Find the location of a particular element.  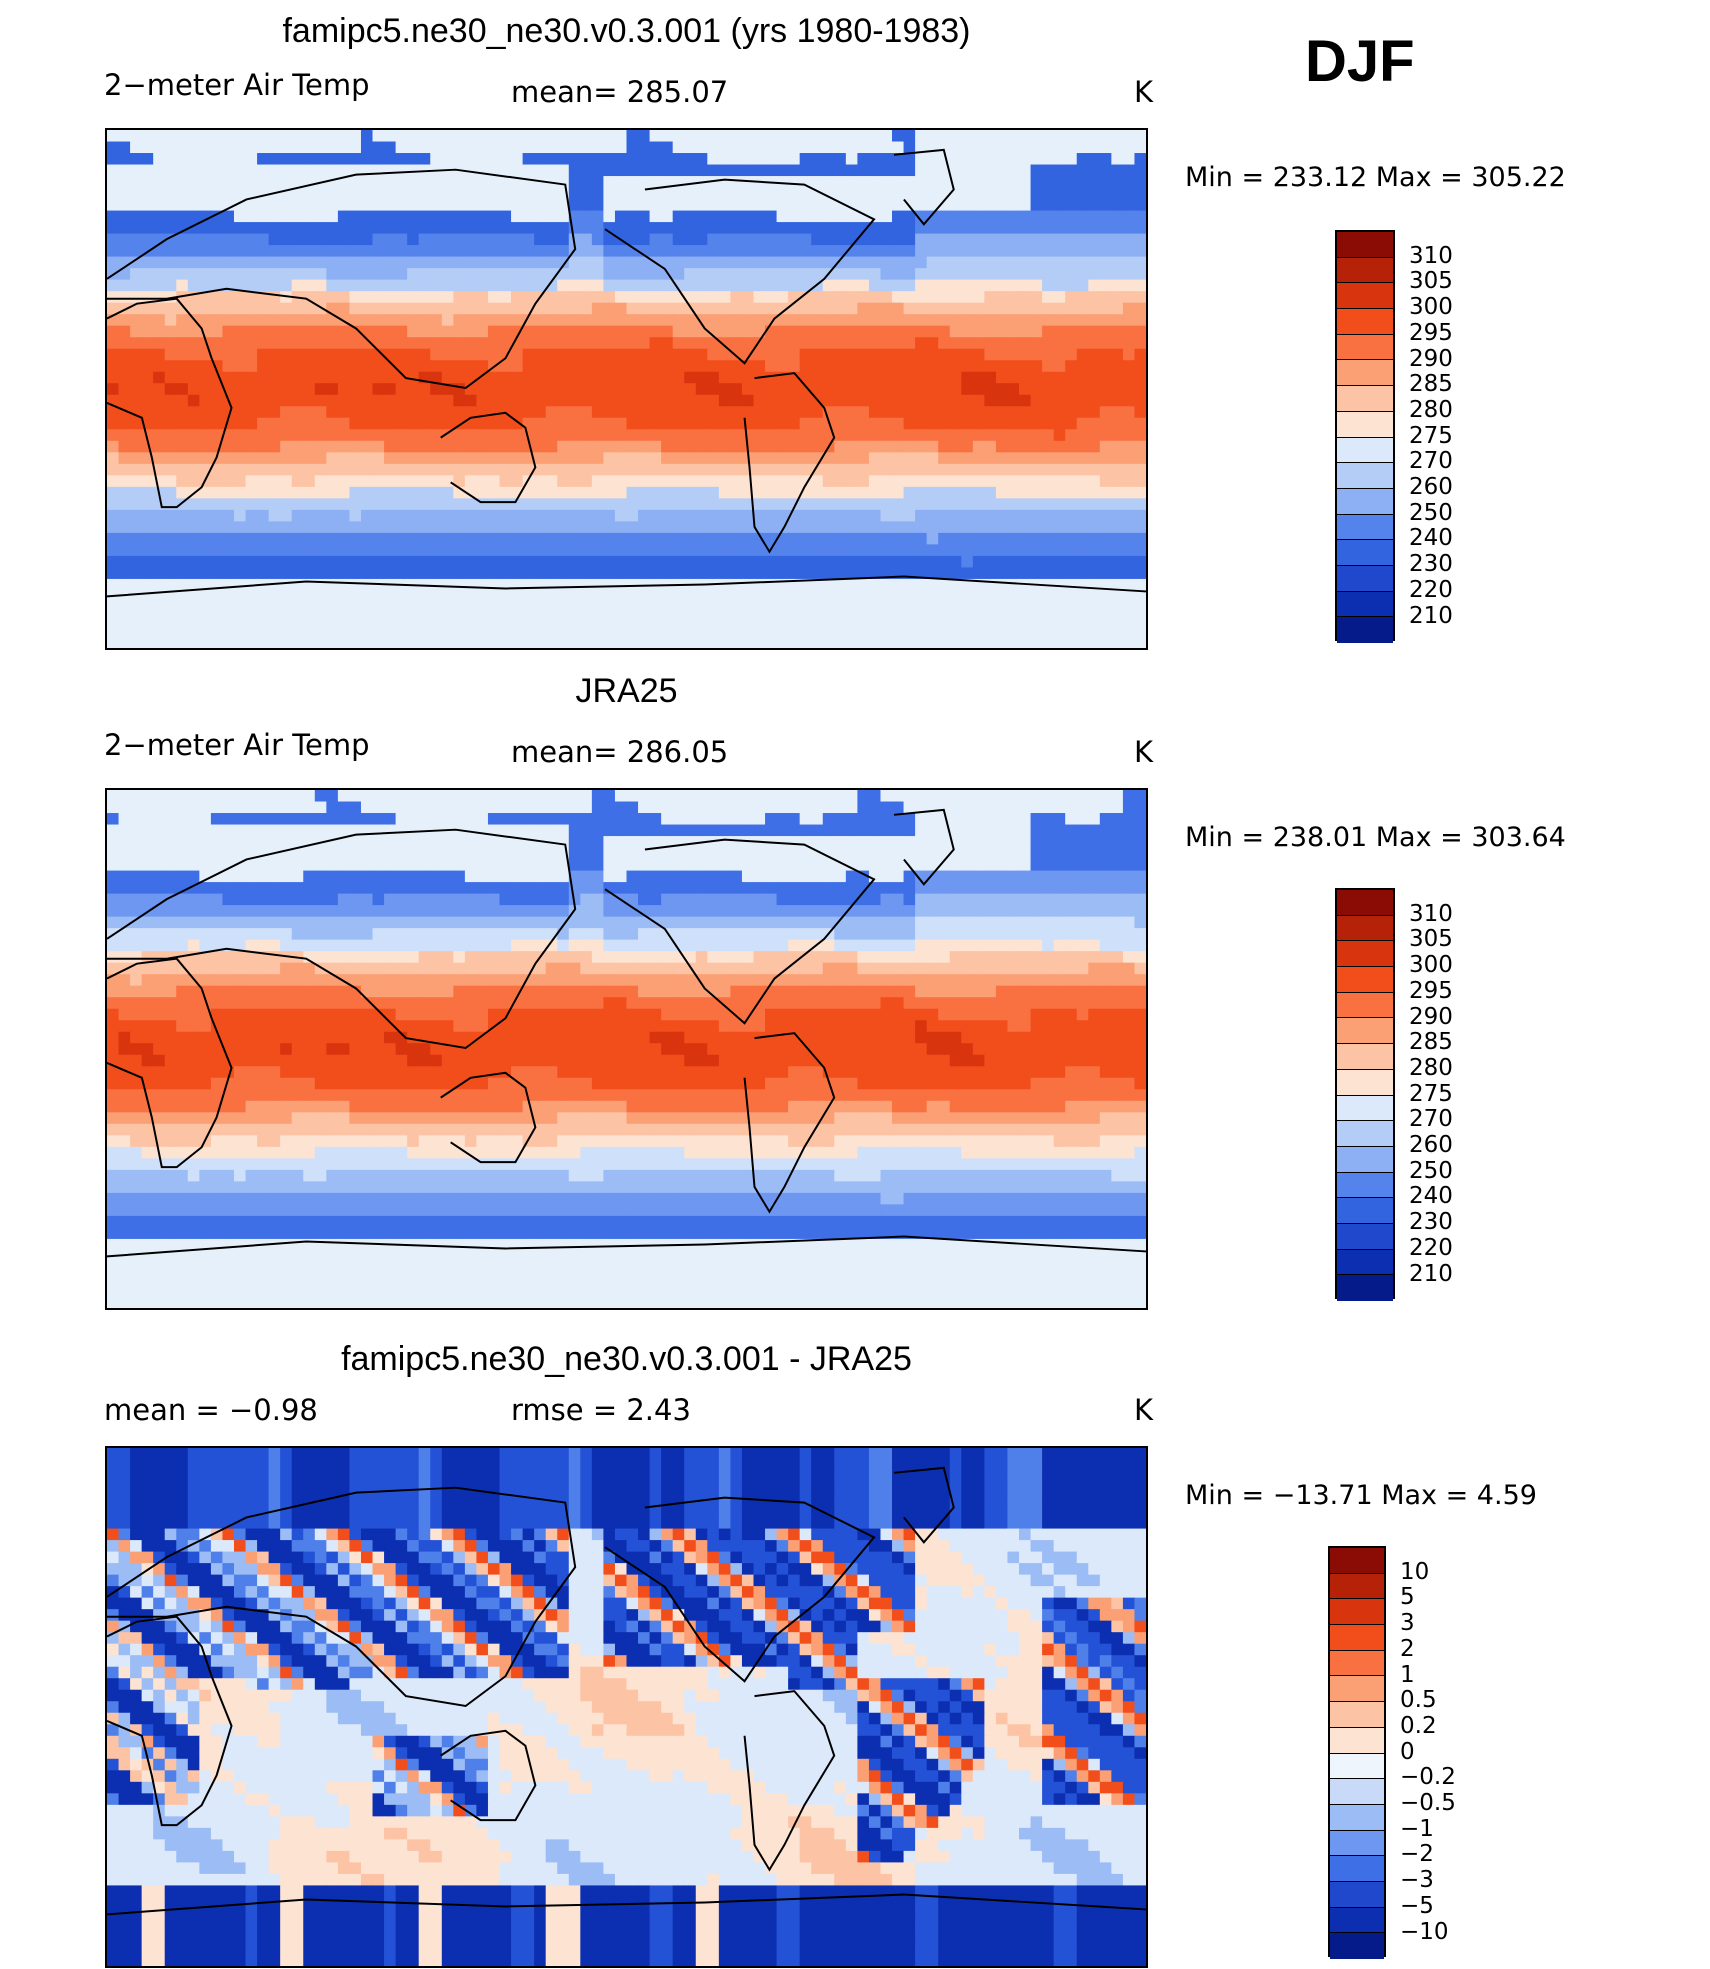

panel-2-title: JRA25 is located at coordinates (626, 691).